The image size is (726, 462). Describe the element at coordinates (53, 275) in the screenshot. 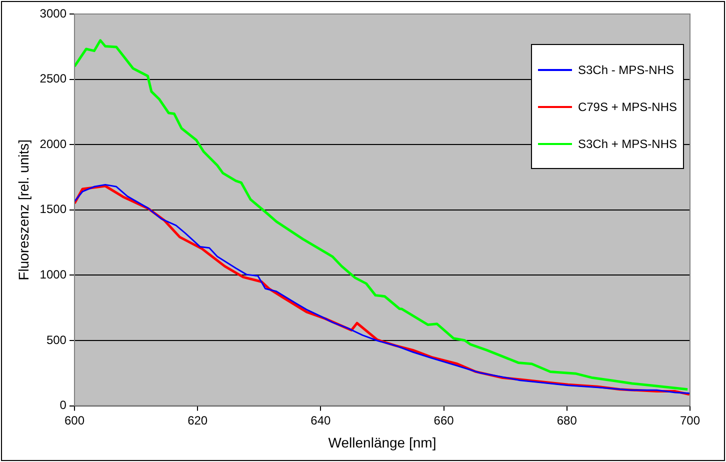

I see `y-tick-label: 1000` at that location.